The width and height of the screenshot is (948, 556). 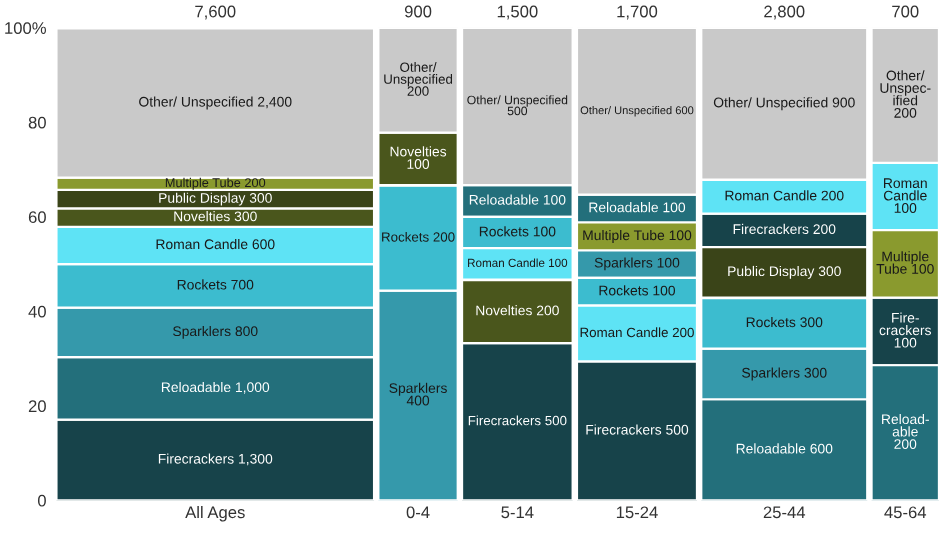 What do you see at coordinates (418, 512) in the screenshot?
I see `x-tick-label: 0-4` at bounding box center [418, 512].